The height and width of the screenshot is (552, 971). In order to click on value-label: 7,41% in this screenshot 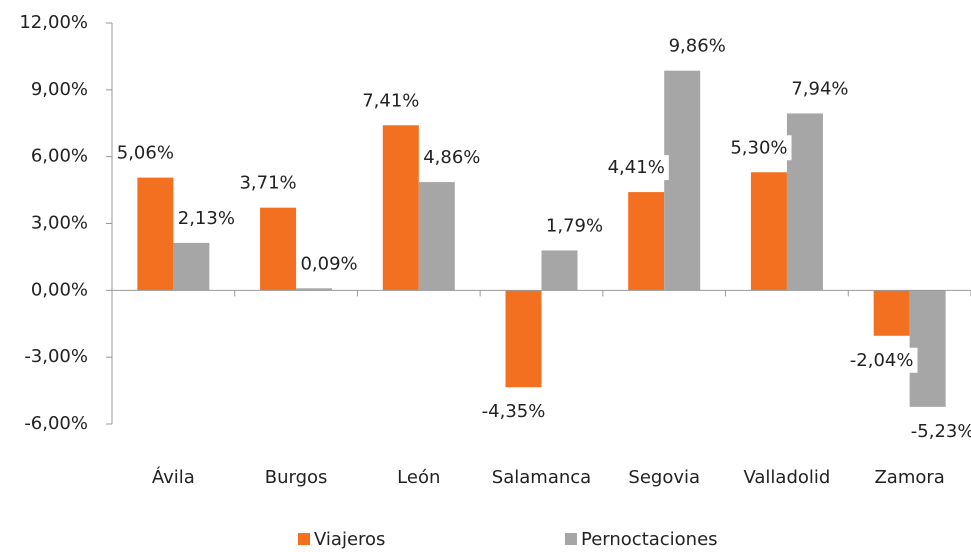, I will do `click(390, 100)`.